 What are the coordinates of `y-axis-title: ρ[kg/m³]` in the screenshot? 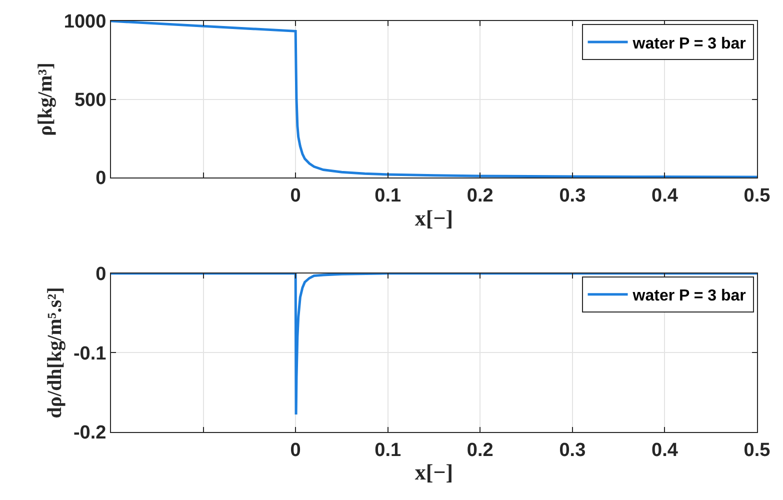 It's located at (45, 99).